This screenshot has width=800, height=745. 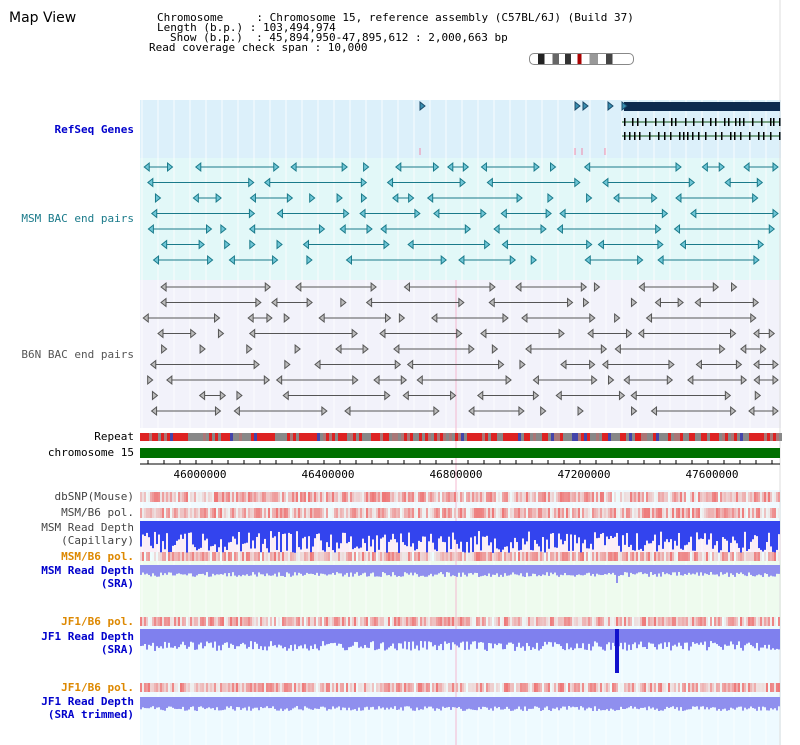 I want to click on track-label-repeat: Repeat, so click(x=114, y=436).